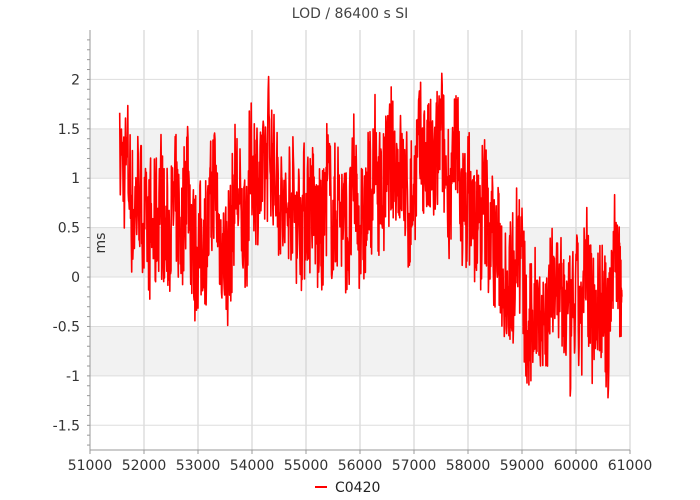 The image size is (700, 500). I want to click on y-axis-label: ms, so click(101, 243).